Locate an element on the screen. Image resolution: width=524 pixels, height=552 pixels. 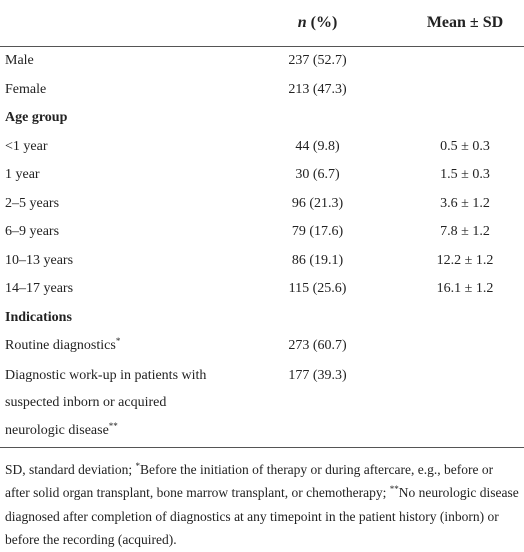
n-value: 44 (9.8) is located at coordinates (317, 146).